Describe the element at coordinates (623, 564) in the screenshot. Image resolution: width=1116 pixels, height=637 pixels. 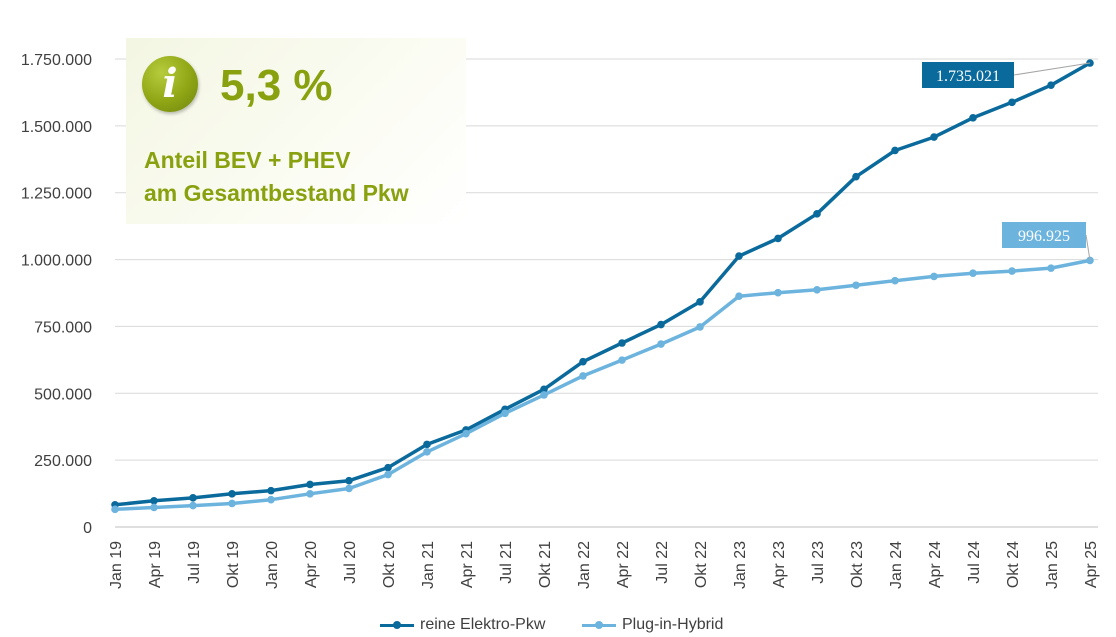
I see `x-tick-label: Apr 22` at that location.